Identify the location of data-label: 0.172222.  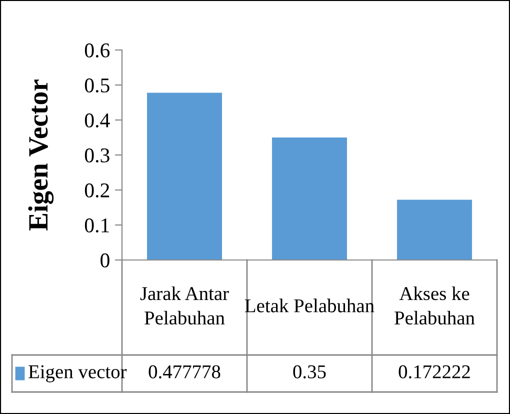
(434, 371).